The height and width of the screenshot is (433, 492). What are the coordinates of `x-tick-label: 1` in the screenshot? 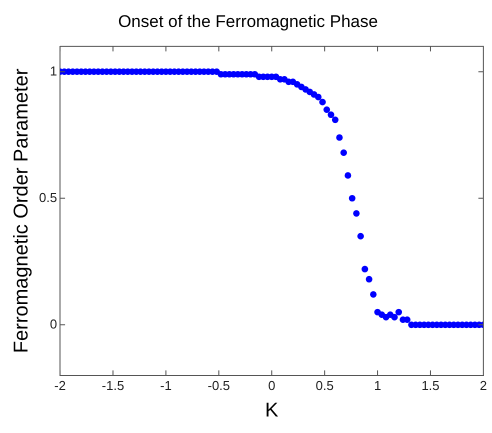 It's located at (378, 385).